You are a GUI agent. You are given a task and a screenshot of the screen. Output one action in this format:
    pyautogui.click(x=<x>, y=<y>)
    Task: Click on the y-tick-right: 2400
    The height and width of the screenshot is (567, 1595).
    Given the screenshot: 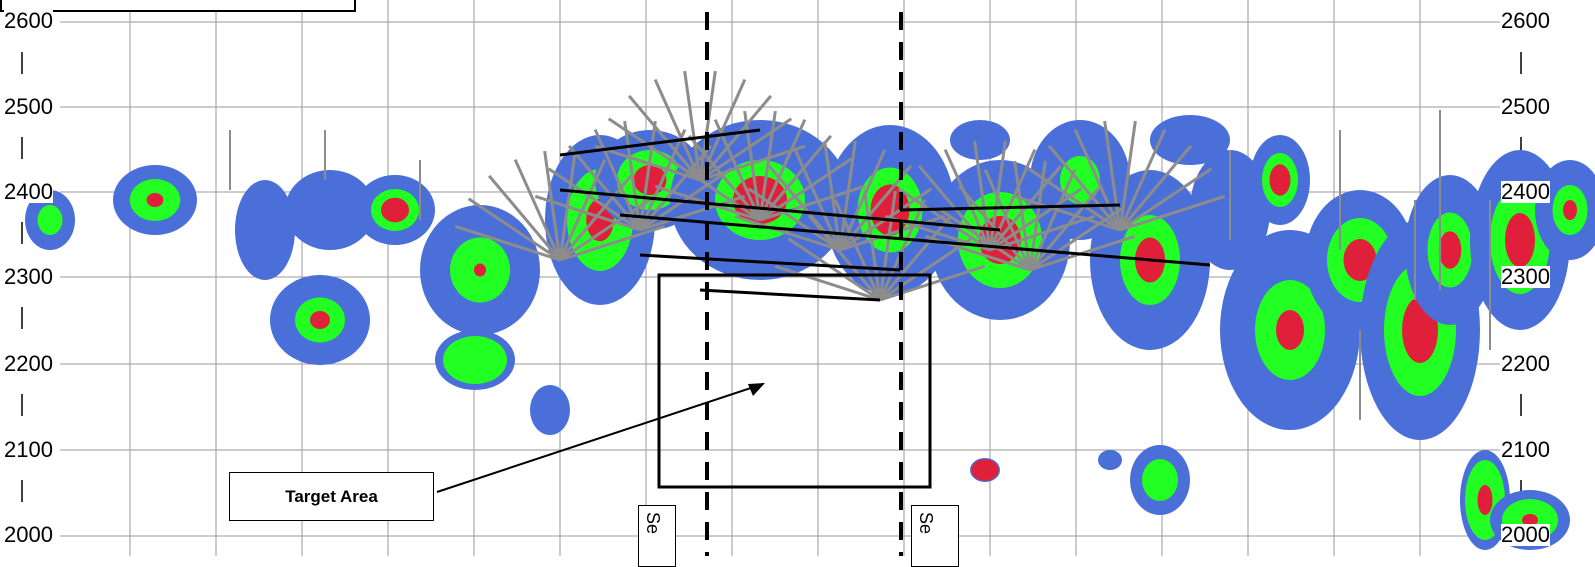 What is the action you would take?
    pyautogui.click(x=1525, y=191)
    